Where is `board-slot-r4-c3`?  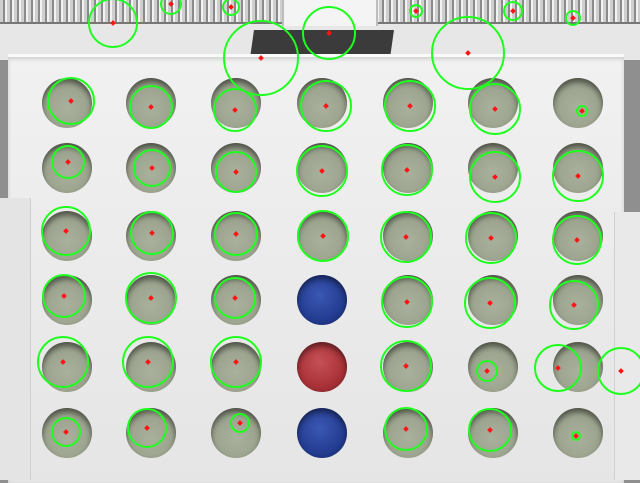 board-slot-r4-c3 is located at coordinates (236, 300).